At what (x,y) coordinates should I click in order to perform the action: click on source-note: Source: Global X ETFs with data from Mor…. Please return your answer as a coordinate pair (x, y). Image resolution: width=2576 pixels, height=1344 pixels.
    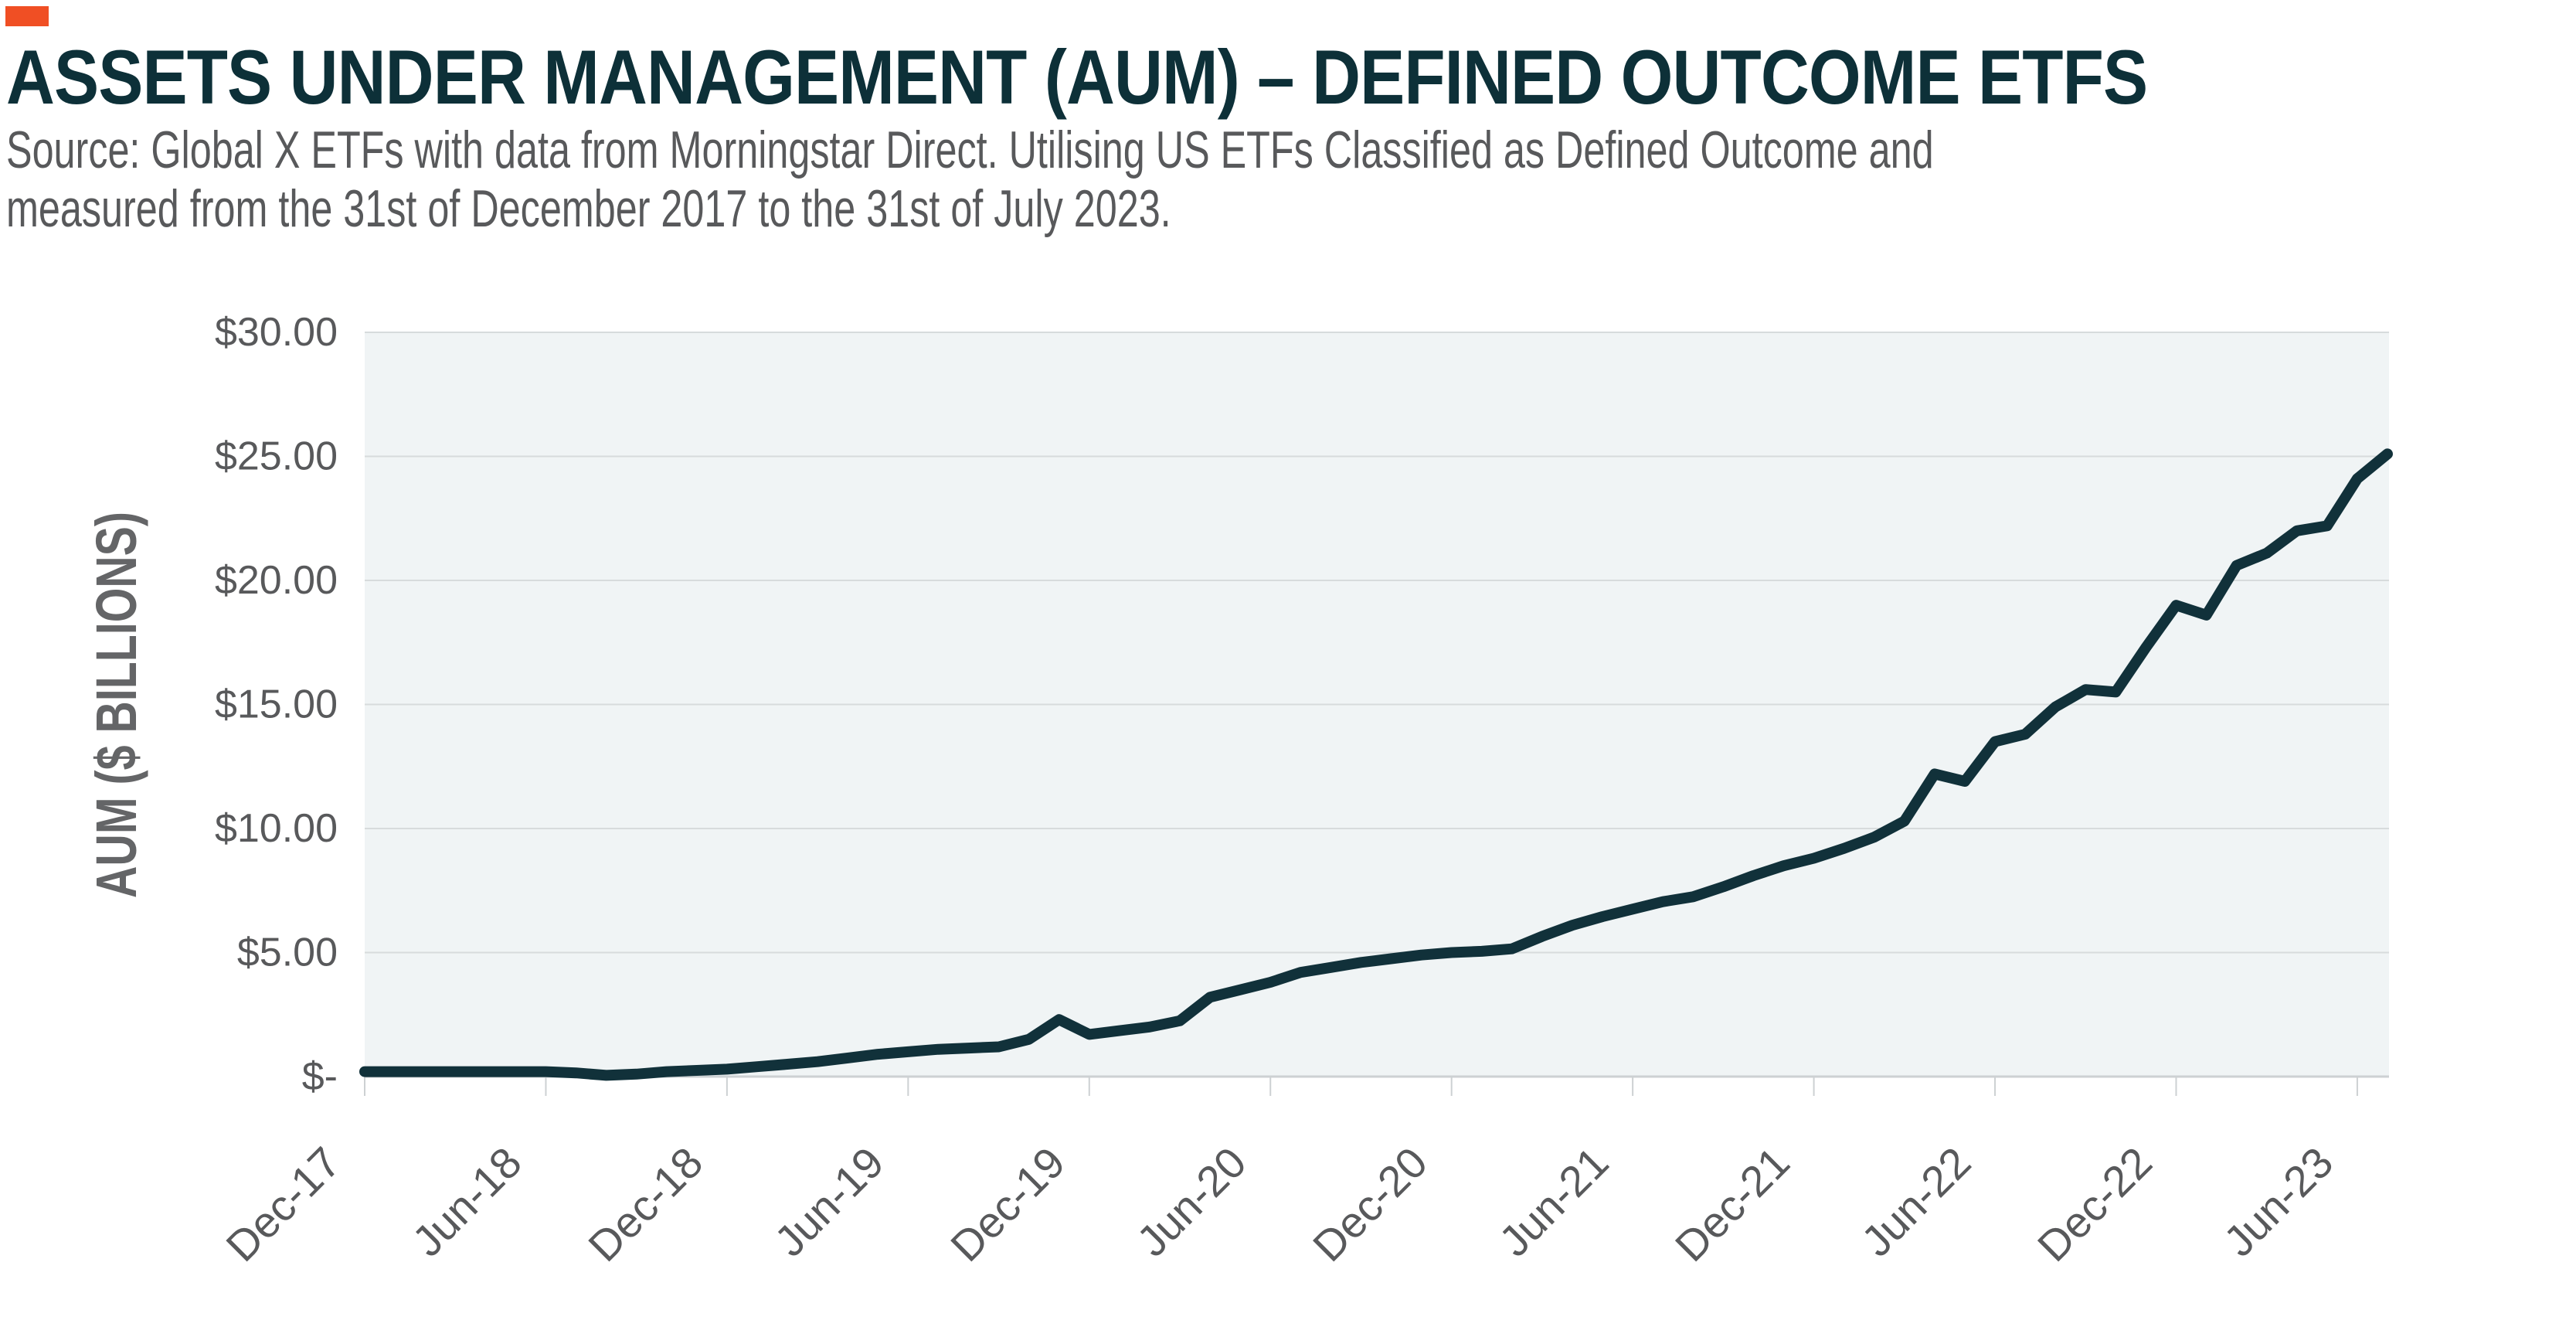
    Looking at the image, I should click on (970, 179).